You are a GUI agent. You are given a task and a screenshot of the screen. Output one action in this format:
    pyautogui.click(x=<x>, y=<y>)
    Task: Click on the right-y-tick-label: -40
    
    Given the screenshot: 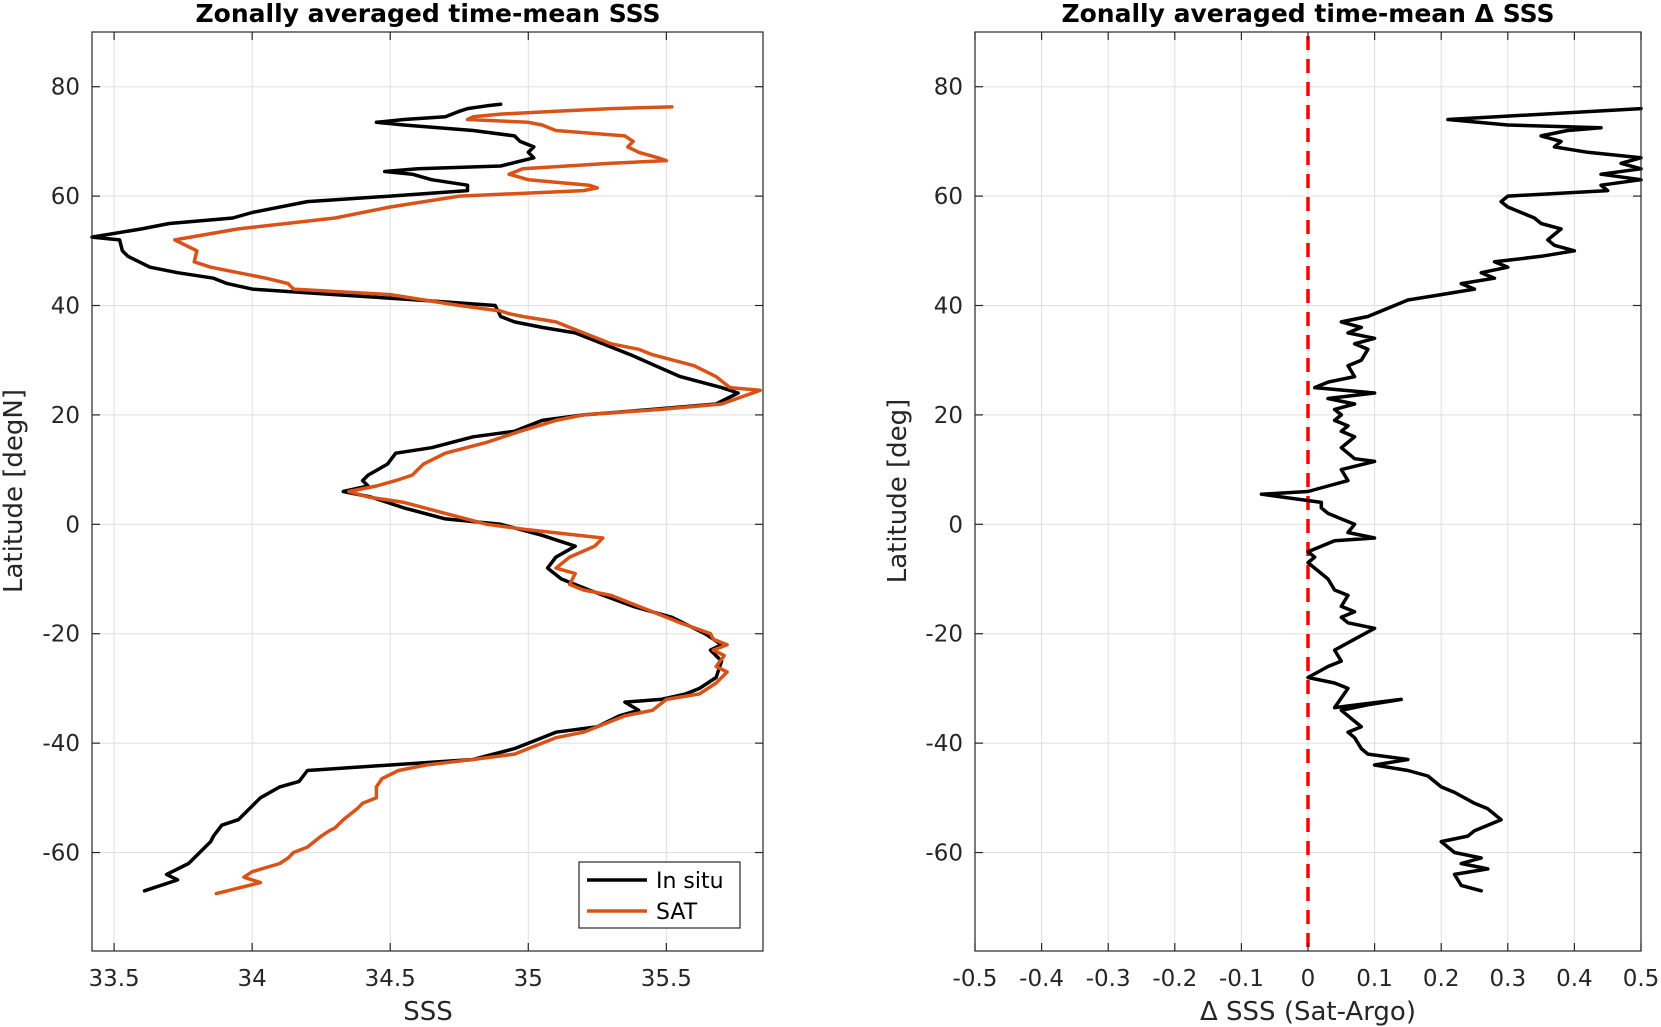 What is the action you would take?
    pyautogui.click(x=944, y=744)
    